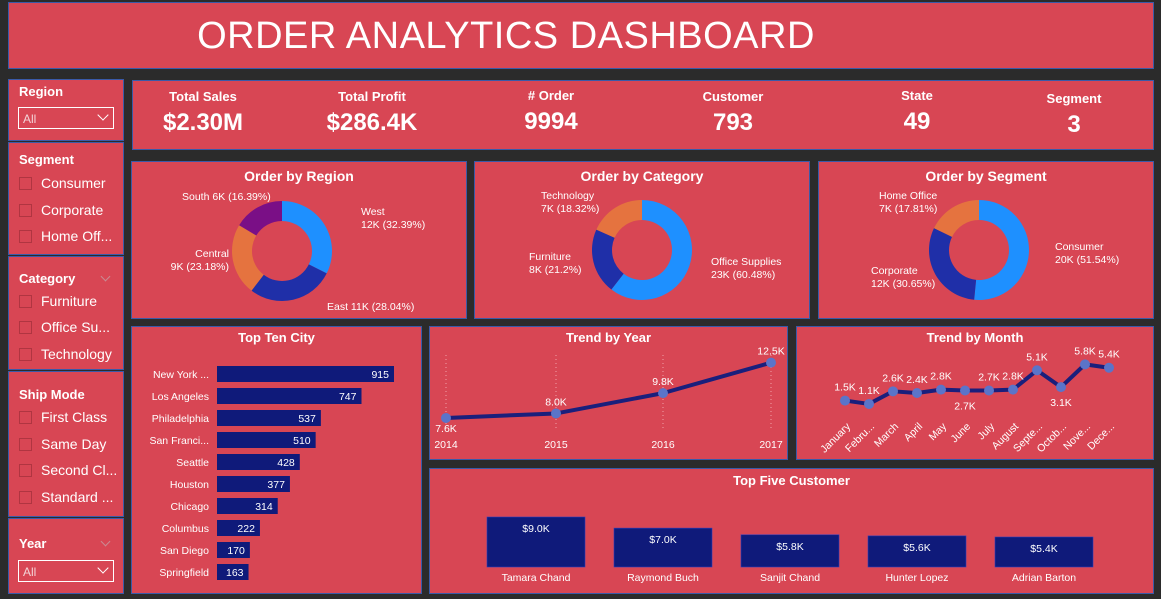 The width and height of the screenshot is (1161, 599). I want to click on data-label: 2.7K, so click(965, 406).